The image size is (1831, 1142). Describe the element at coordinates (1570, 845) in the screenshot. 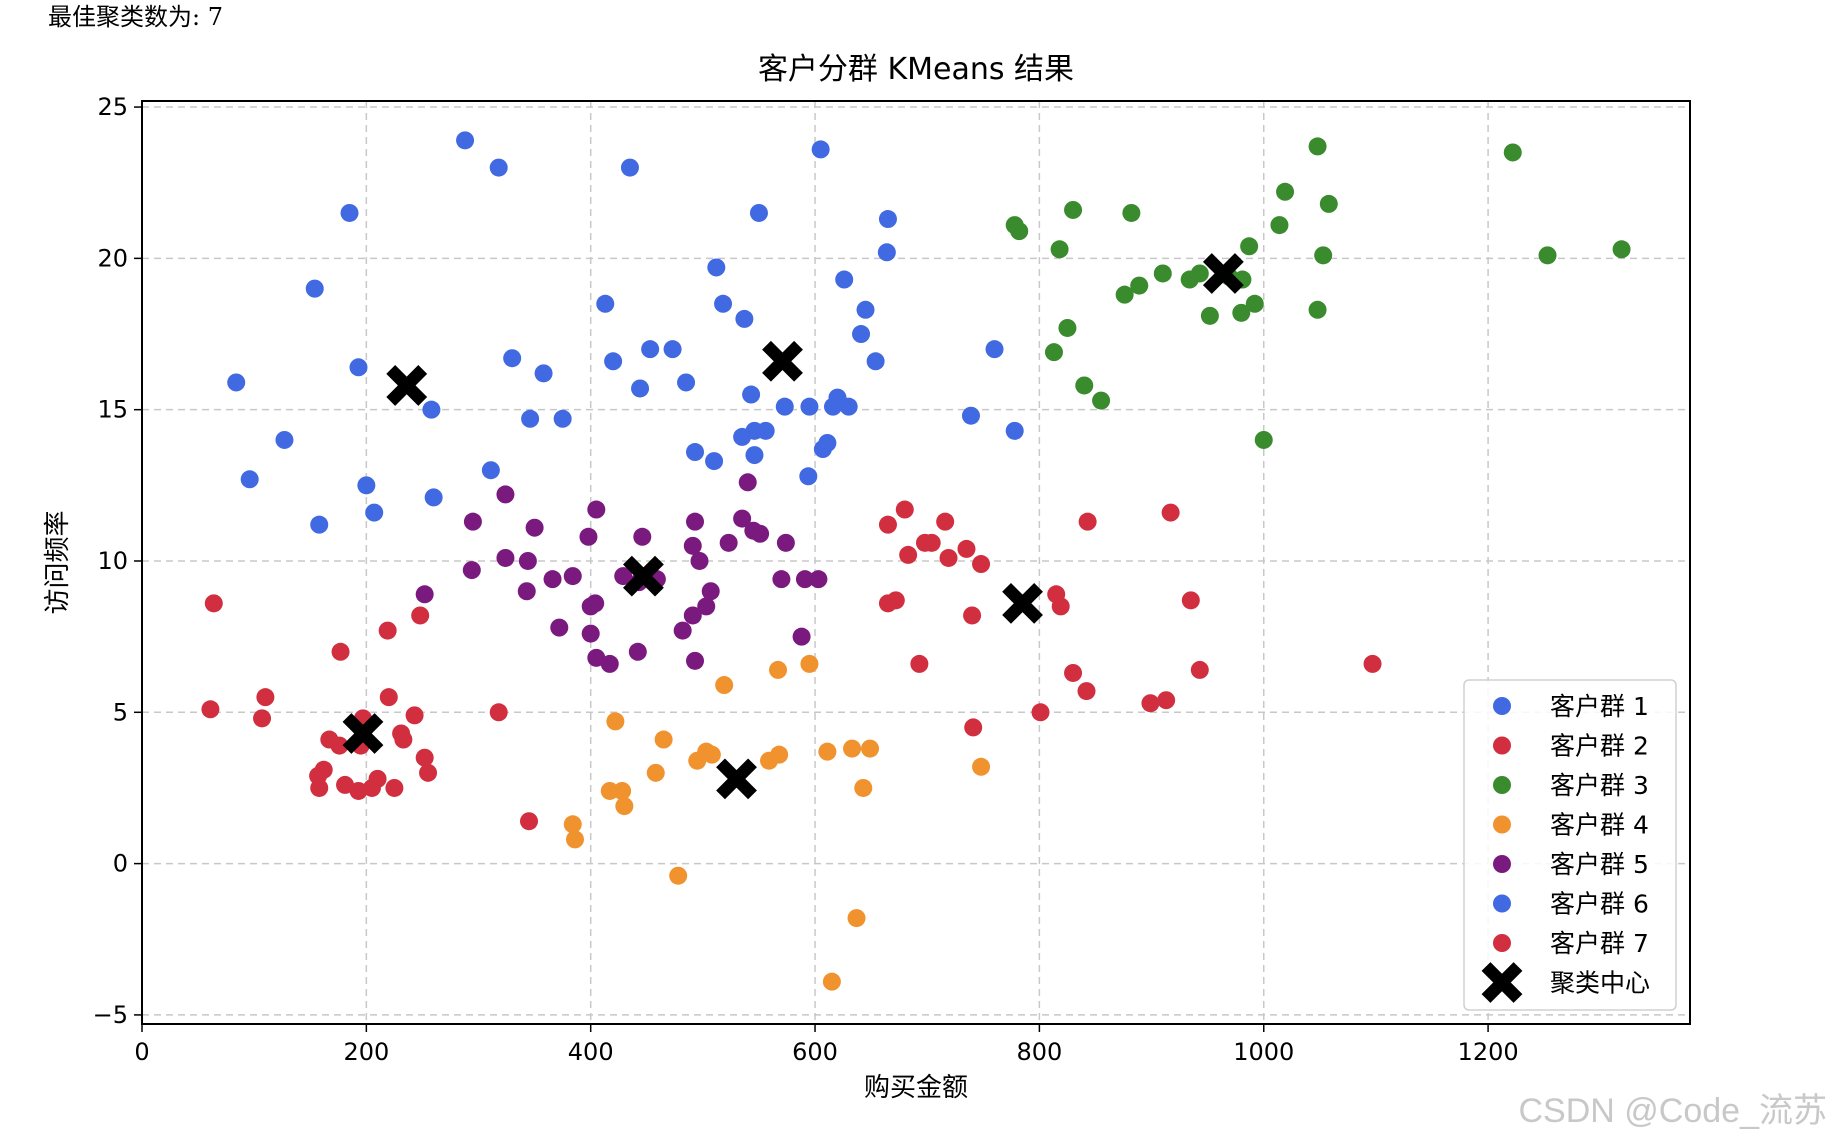

I see `legend-box` at that location.